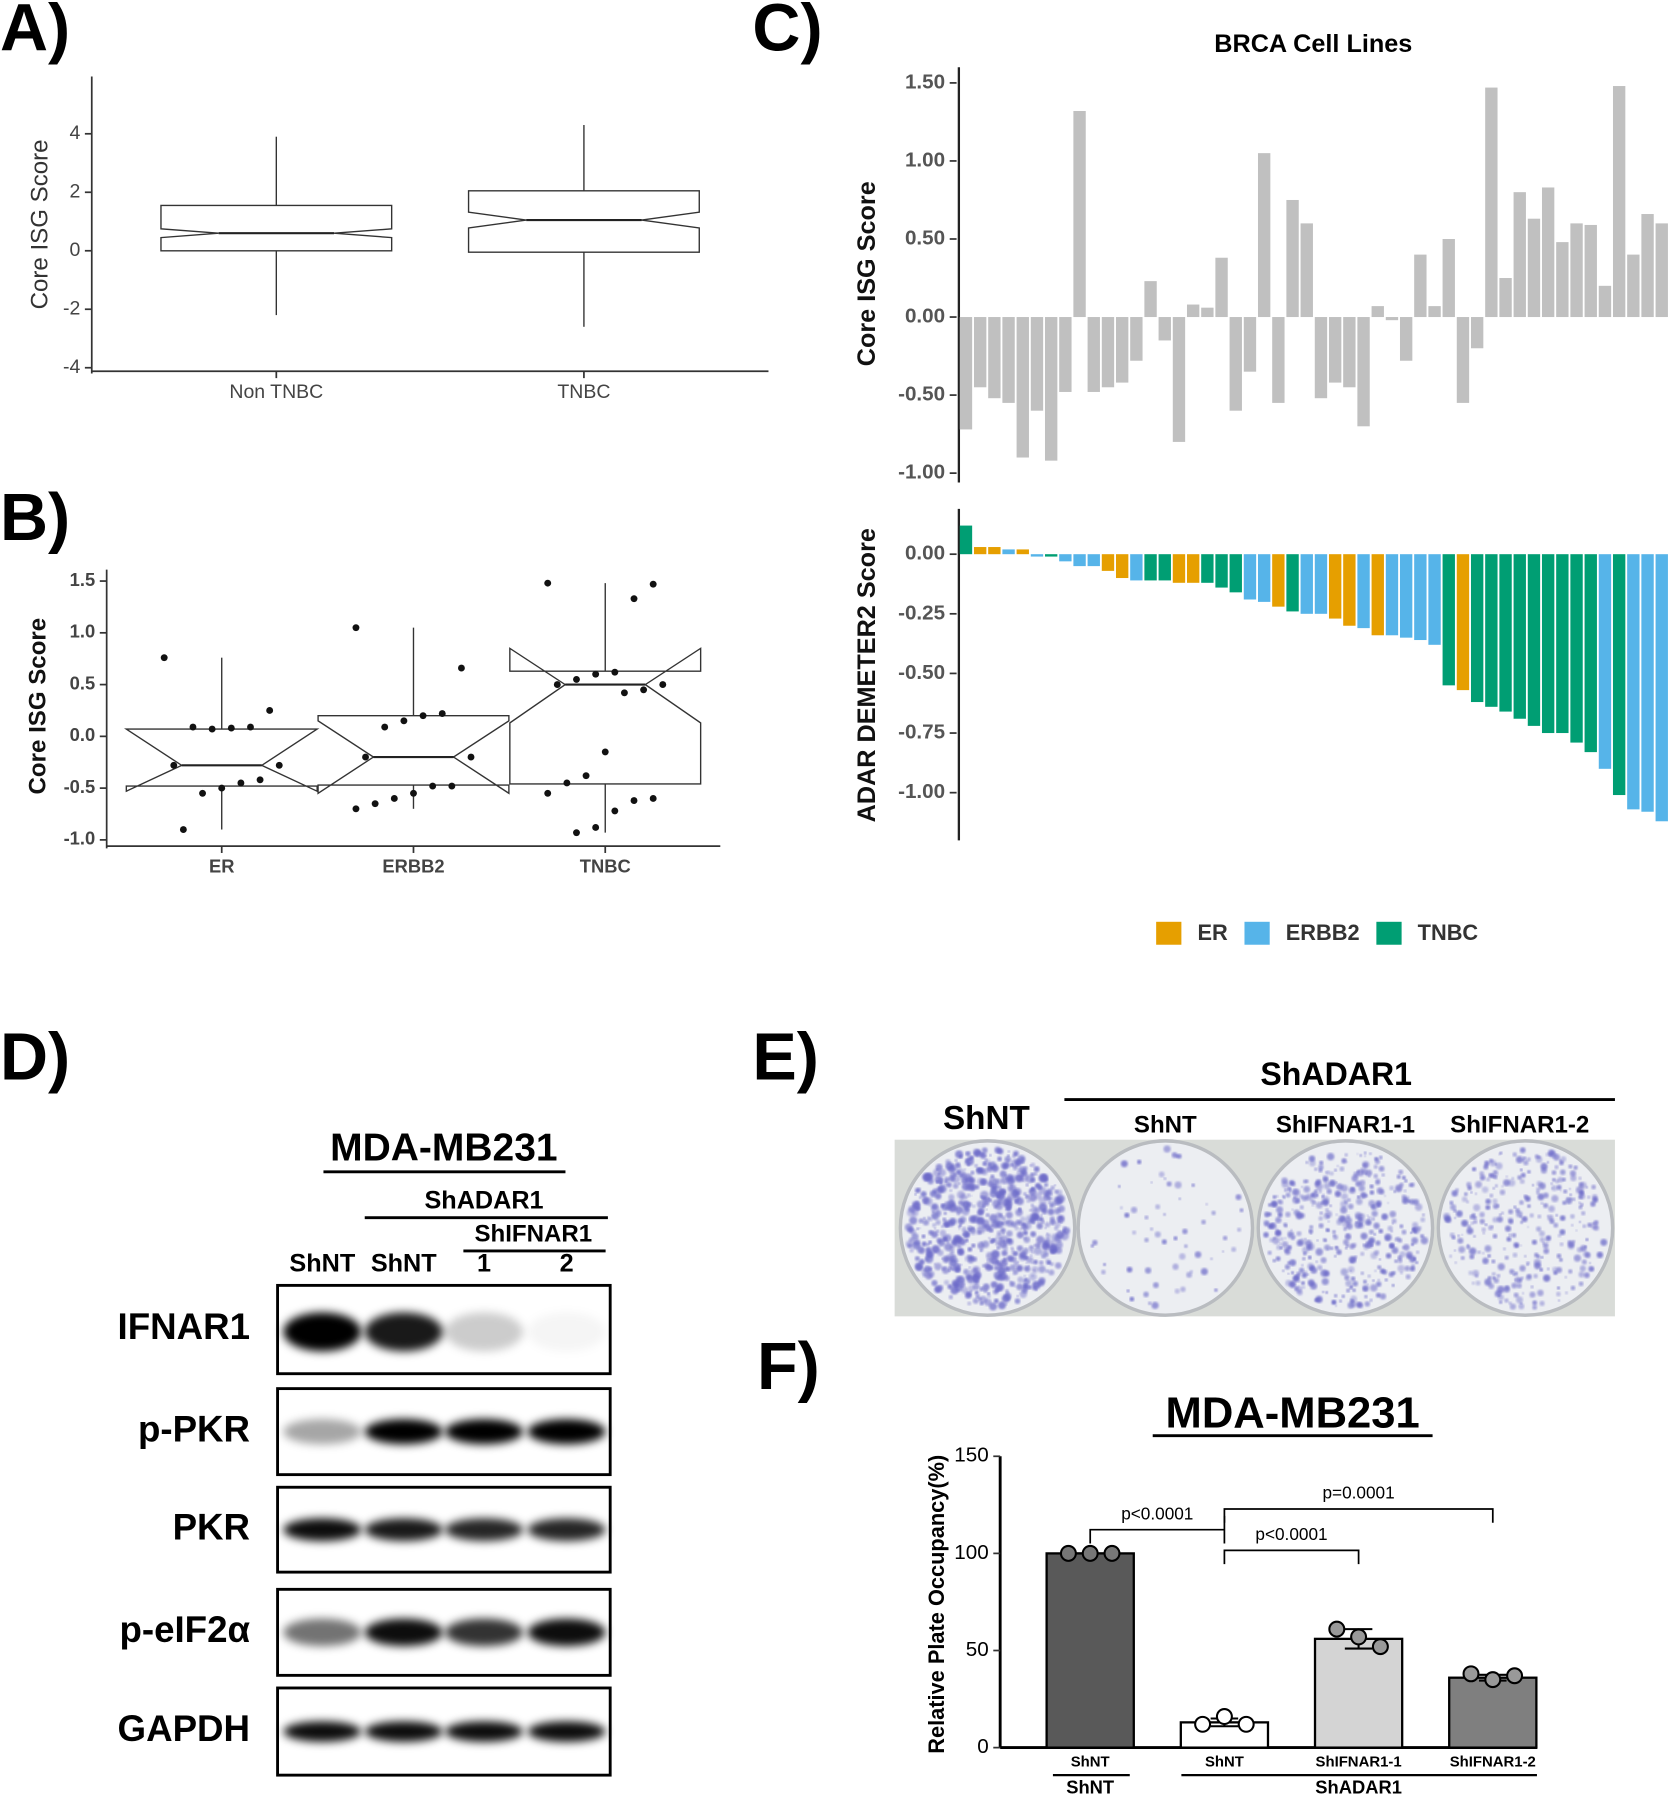  I want to click on x-tick-label: ERBB2, so click(413, 866).